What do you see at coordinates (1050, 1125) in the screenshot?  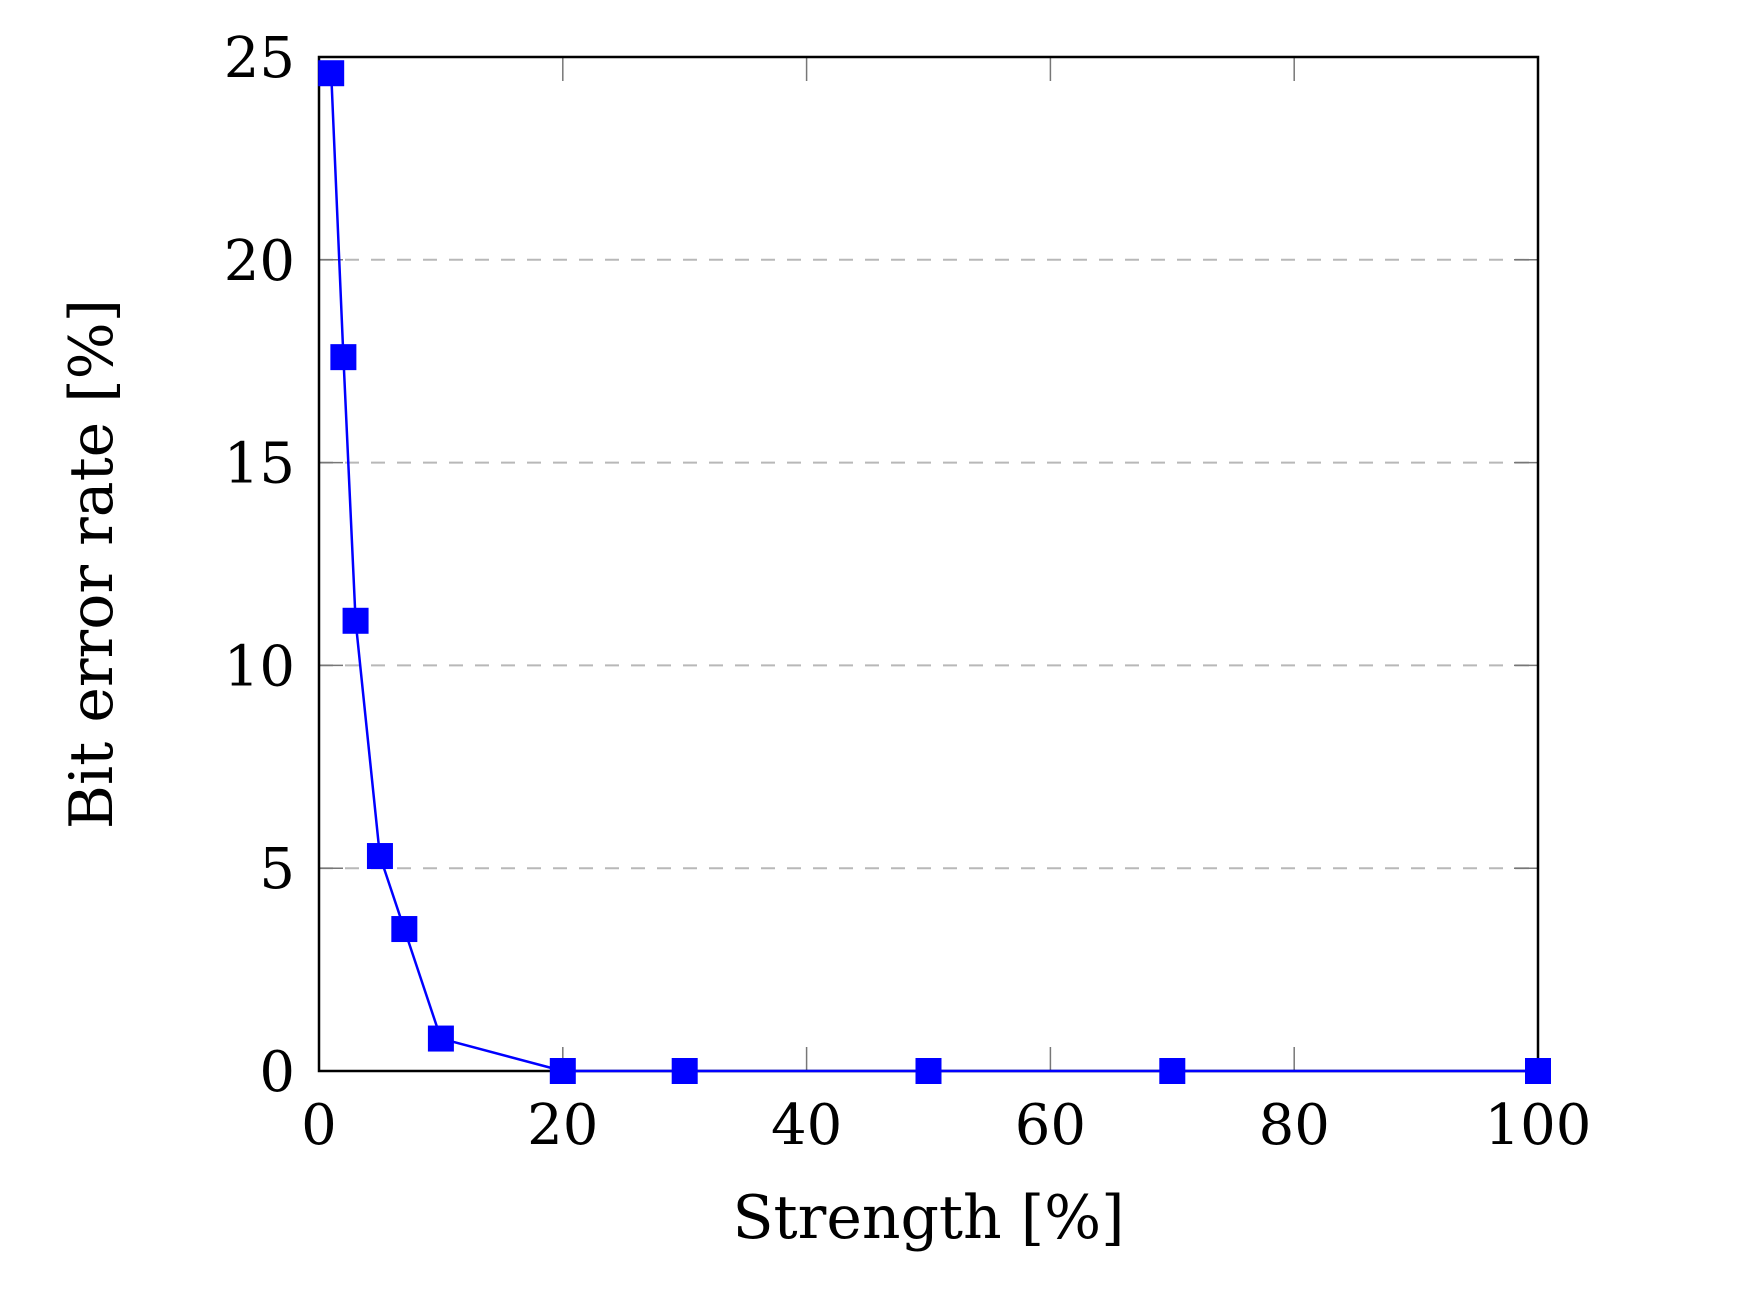 I see `x-tick-label: 60` at bounding box center [1050, 1125].